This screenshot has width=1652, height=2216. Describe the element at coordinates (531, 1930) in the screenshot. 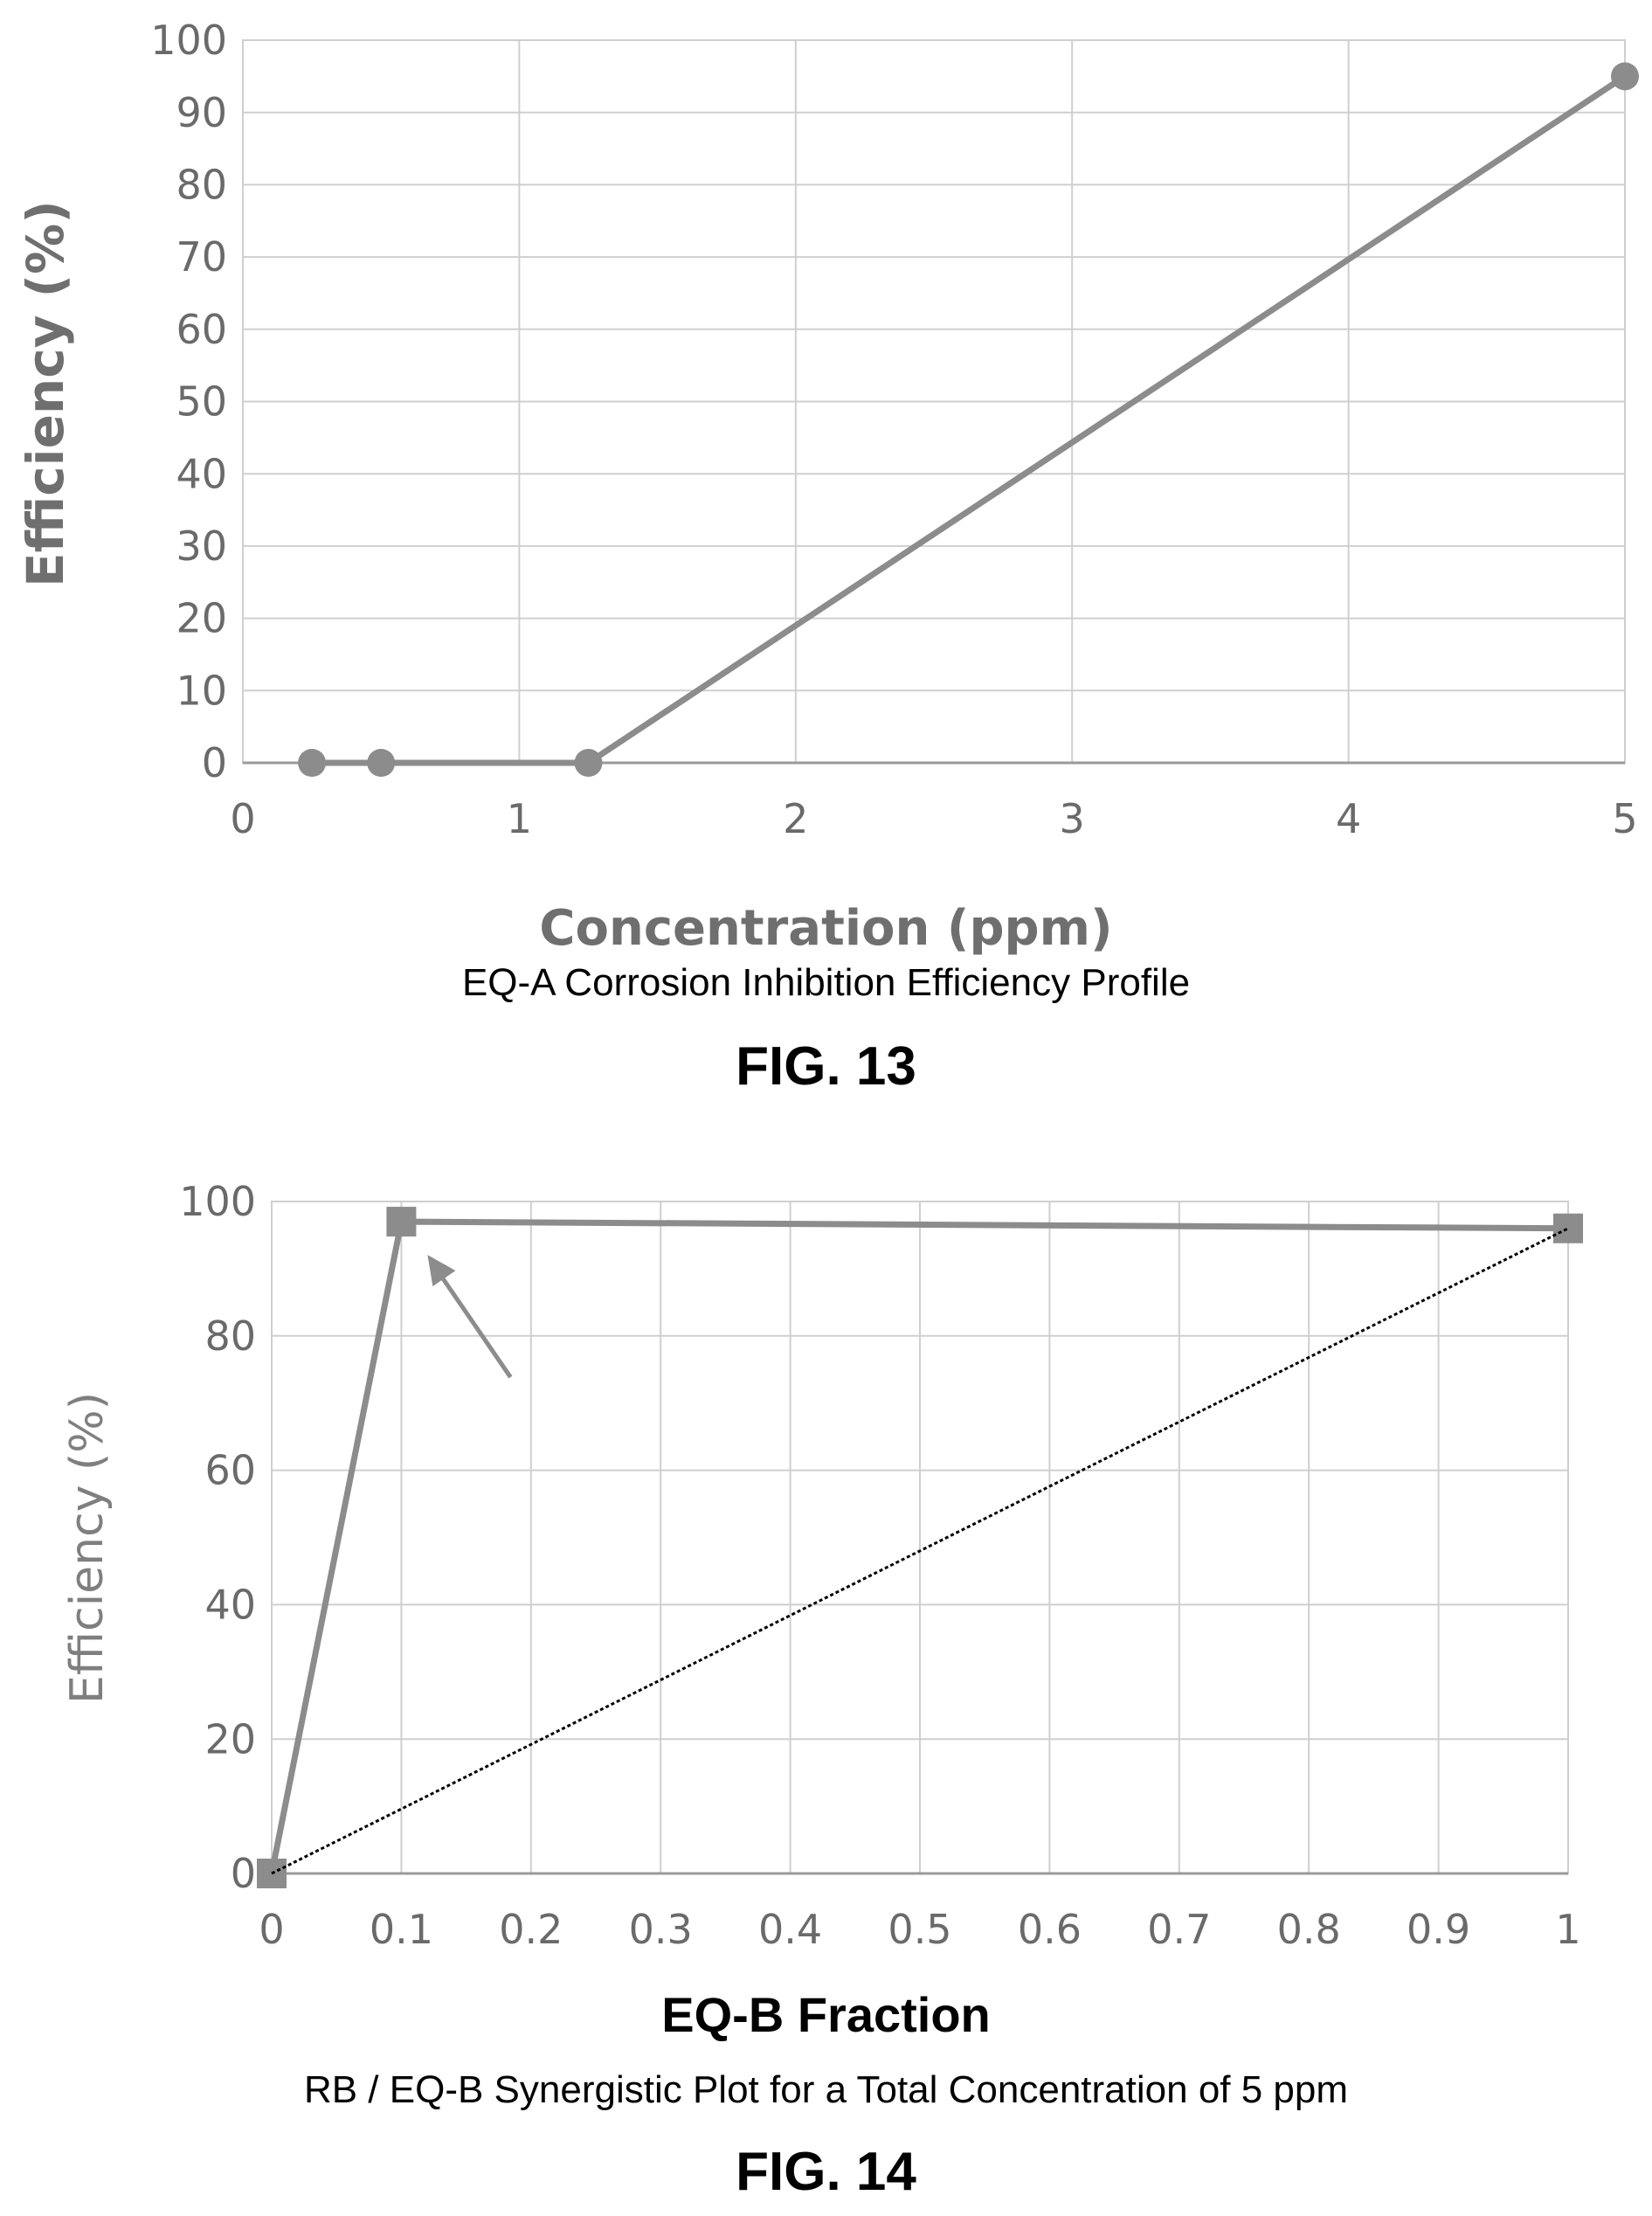

I see `x-tick-label: 0.2` at that location.